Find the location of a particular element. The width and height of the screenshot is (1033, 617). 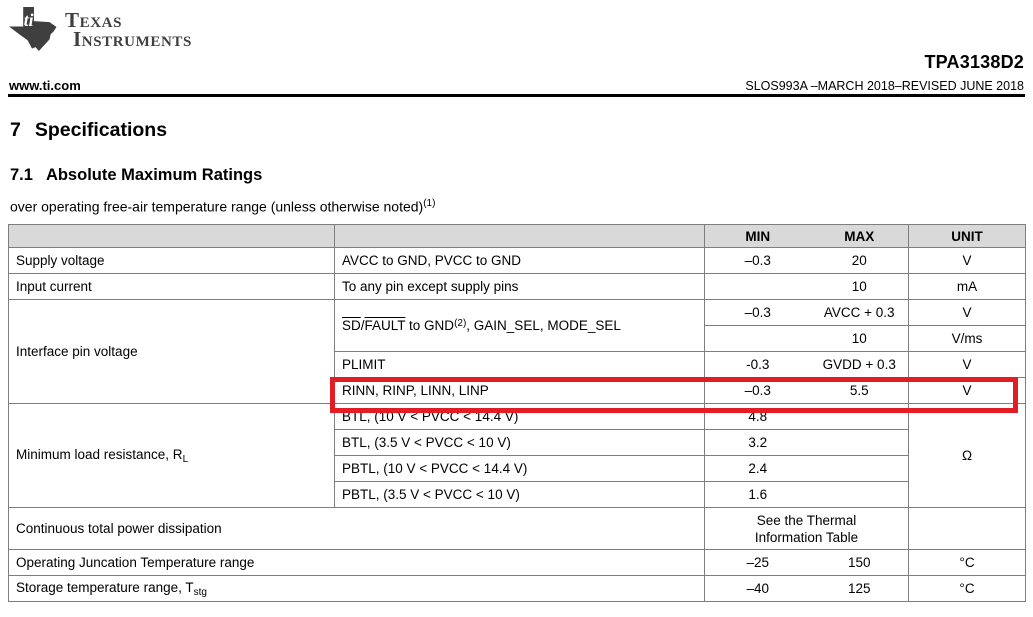

min-cell: –40 is located at coordinates (757, 588).